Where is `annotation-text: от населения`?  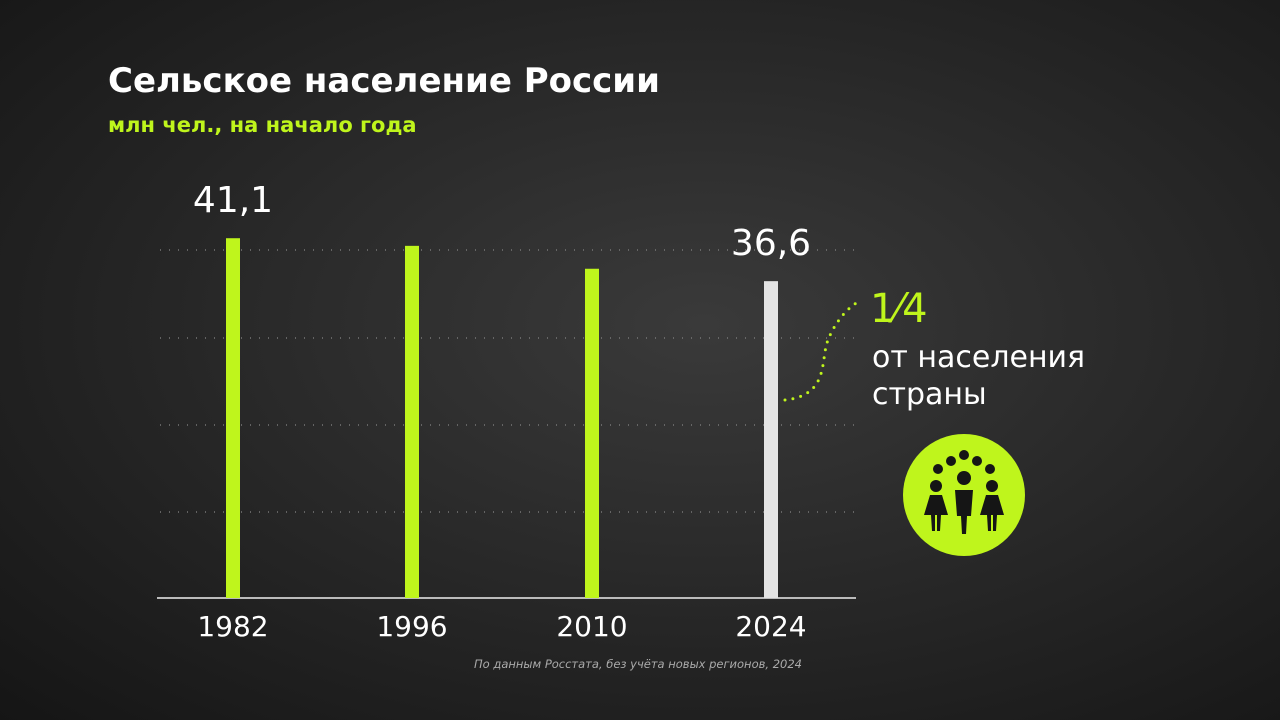 annotation-text: от населения is located at coordinates (978, 357).